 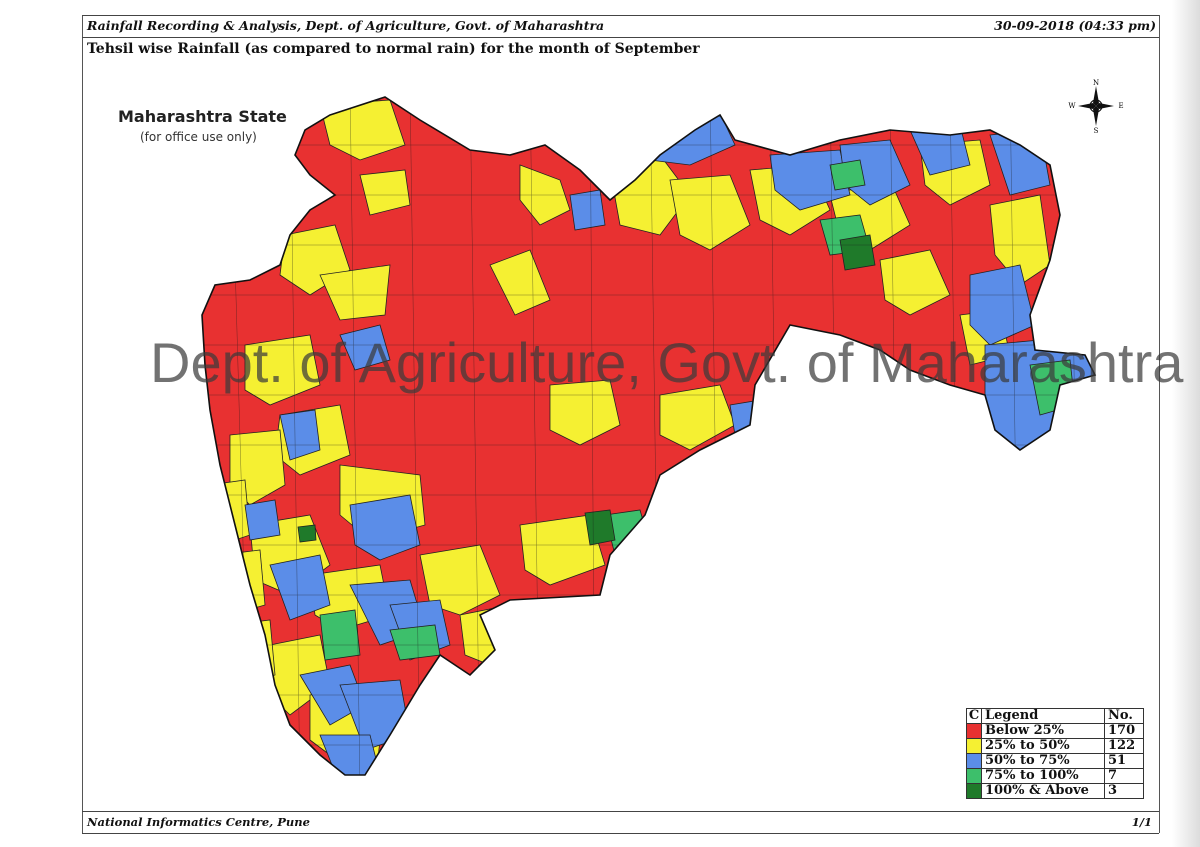 What do you see at coordinates (1141, 822) in the screenshot?
I see `page-number: 1/1` at bounding box center [1141, 822].